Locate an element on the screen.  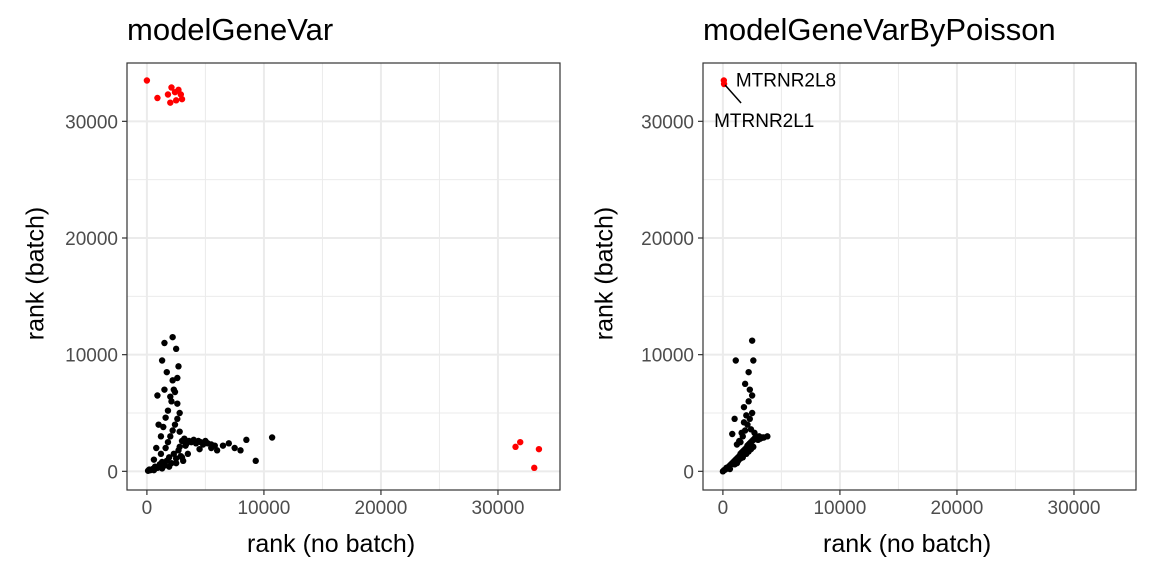
right-x-axis-label: rank (no batch) is located at coordinates (907, 544).